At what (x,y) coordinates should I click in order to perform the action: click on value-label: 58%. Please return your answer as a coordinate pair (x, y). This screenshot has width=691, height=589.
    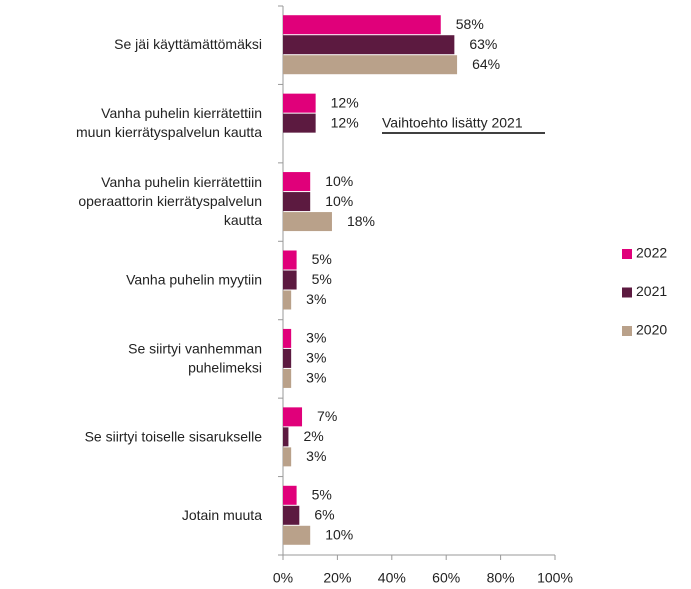
    Looking at the image, I should click on (470, 24).